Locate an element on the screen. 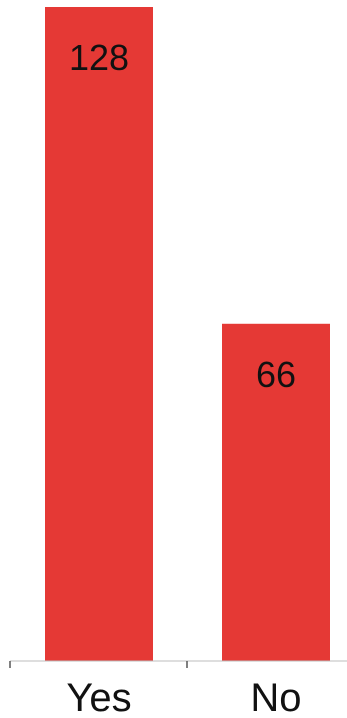 The image size is (347, 718). category-labels-group: Yes No is located at coordinates (183, 697).